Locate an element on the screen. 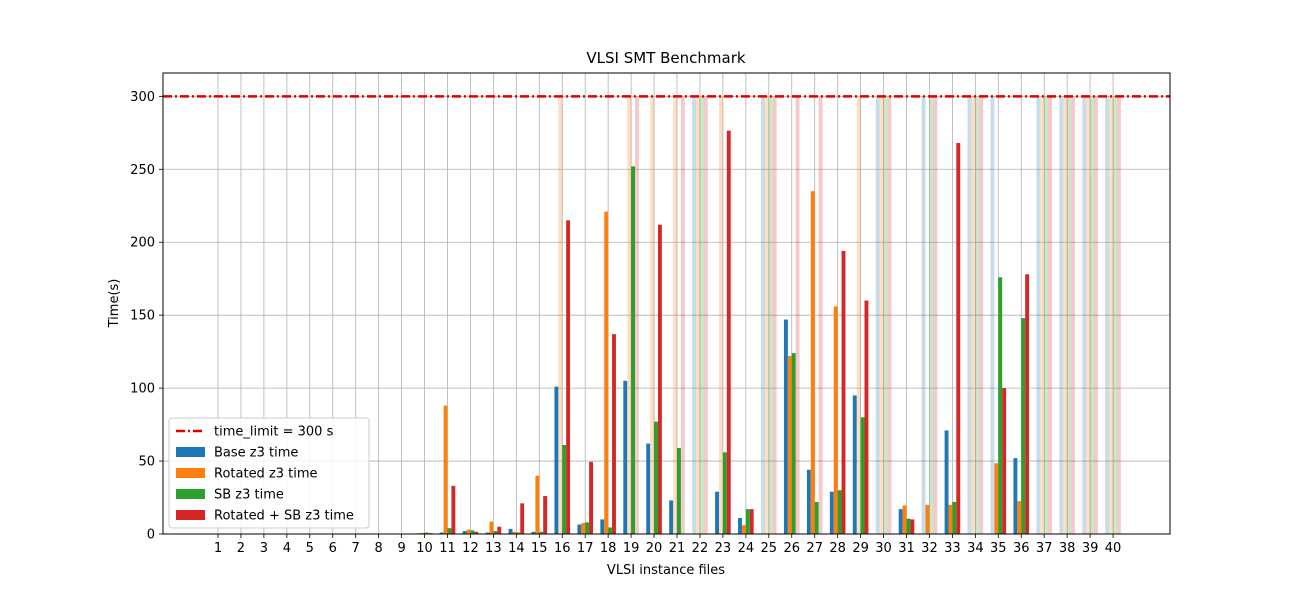 This screenshot has height=600, width=1300. x-tick-label: 3 is located at coordinates (264, 548).